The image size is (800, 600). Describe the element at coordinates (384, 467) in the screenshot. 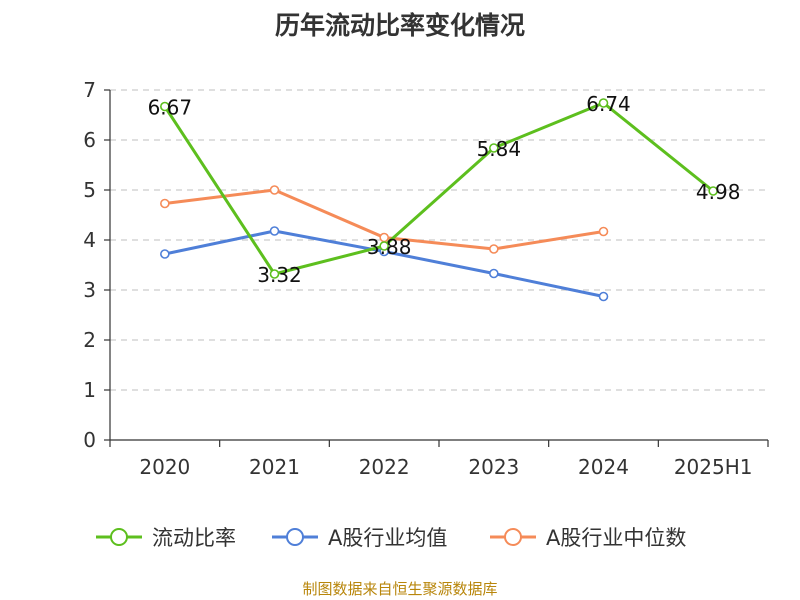

I see `x-tick-label: 2022` at that location.